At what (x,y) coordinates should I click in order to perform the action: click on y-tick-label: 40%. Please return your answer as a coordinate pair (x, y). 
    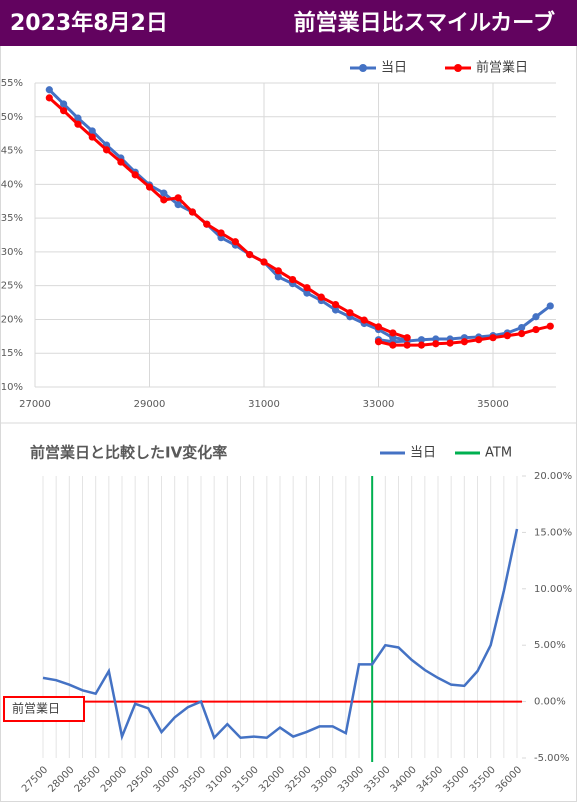
    Looking at the image, I should click on (12, 184).